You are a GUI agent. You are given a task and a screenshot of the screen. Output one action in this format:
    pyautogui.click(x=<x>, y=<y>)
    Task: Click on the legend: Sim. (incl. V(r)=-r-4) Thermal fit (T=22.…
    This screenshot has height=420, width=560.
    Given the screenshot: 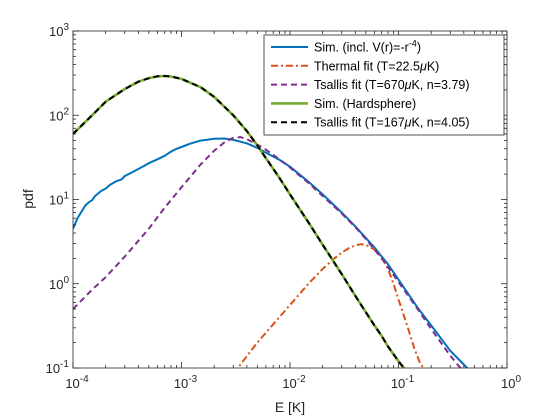 What is the action you would take?
    pyautogui.click(x=384, y=85)
    